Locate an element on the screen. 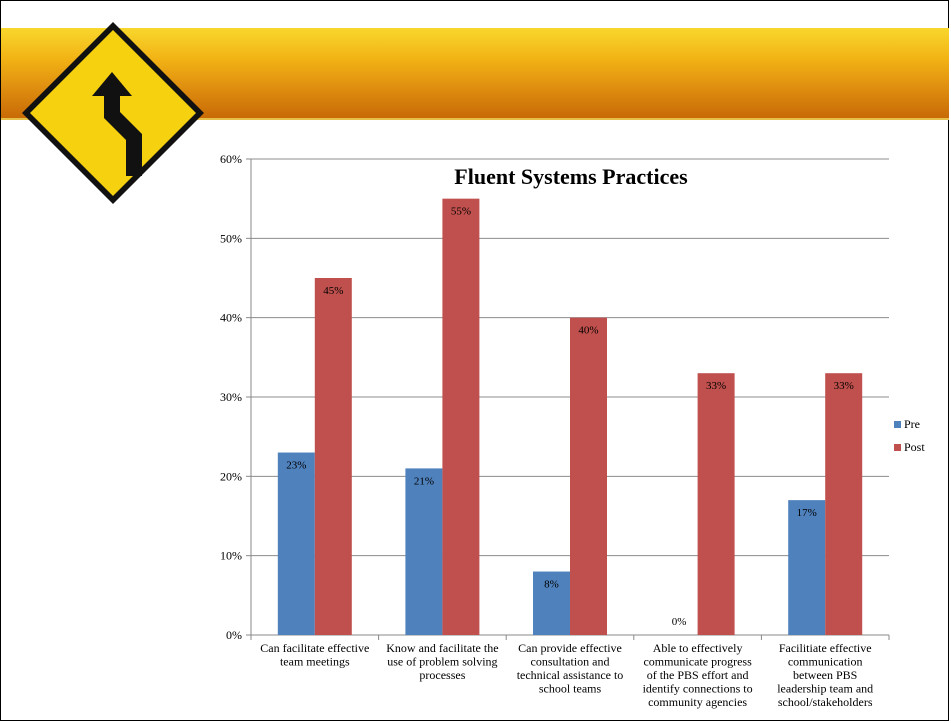  y-tick-label: 50% is located at coordinates (231, 238).